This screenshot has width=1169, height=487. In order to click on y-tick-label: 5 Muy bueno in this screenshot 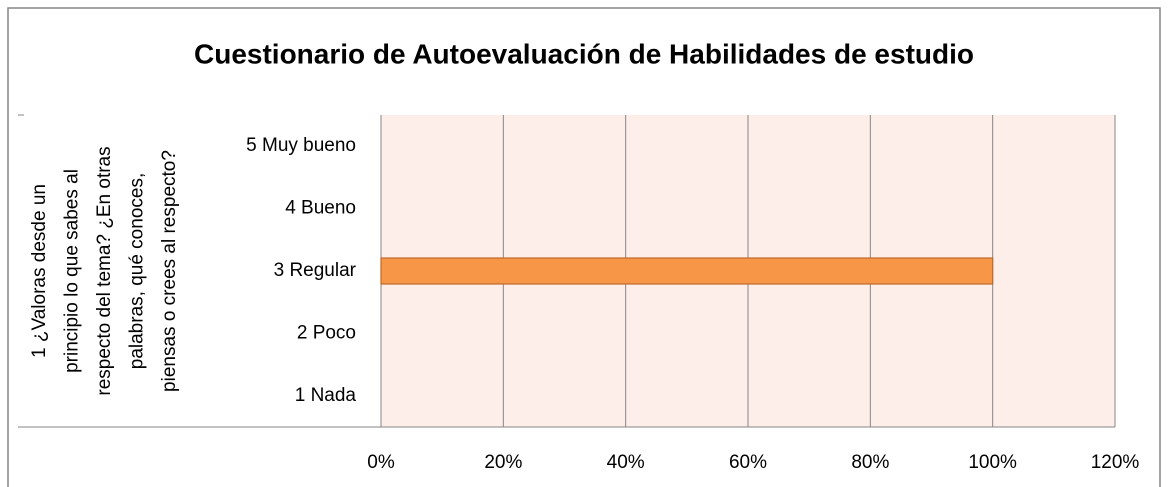, I will do `click(301, 145)`.